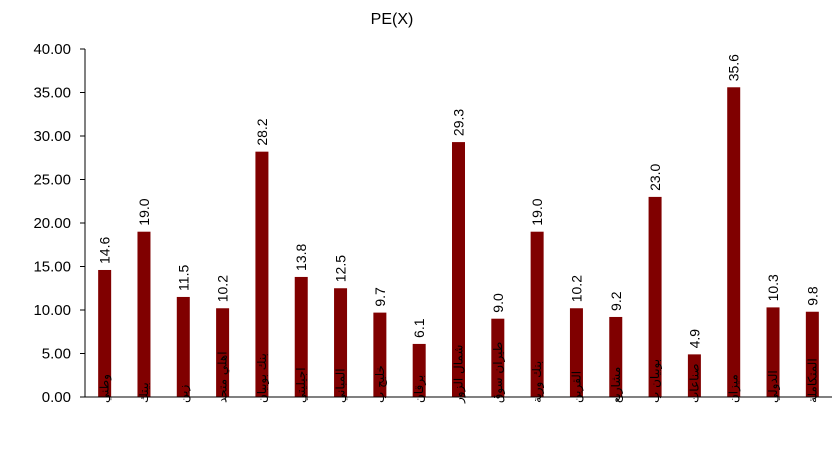 The width and height of the screenshot is (836, 462). Describe the element at coordinates (105, 250) in the screenshot. I see `data-label: 14.6` at that location.